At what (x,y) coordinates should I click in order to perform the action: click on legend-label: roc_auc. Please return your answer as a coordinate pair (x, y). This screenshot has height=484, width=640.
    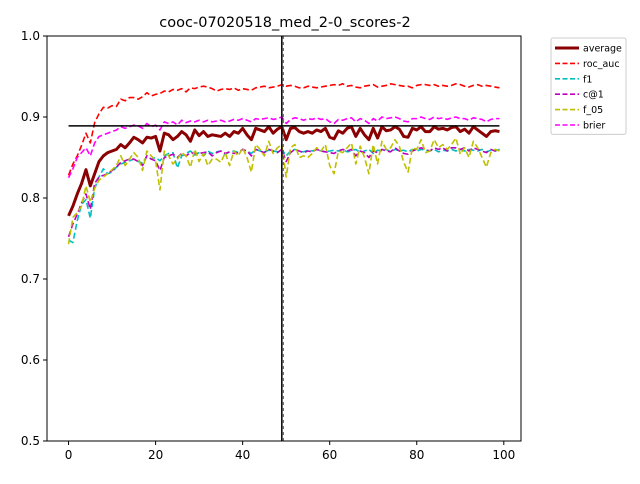
    Looking at the image, I should click on (601, 64).